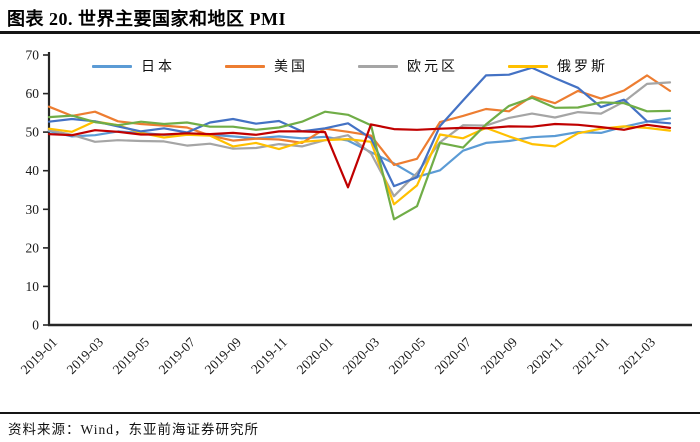 This screenshot has width=700, height=442. Describe the element at coordinates (33, 132) in the screenshot. I see `svg-text: 50` at that location.